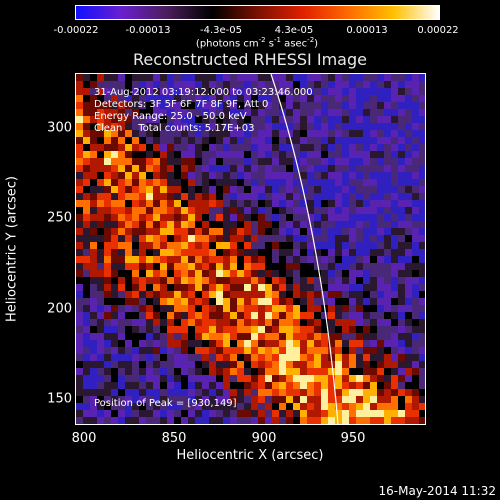 The image size is (500, 500). What do you see at coordinates (437, 491) in the screenshot?
I see `timestamp: 16-May-2014 11:32` at bounding box center [437, 491].